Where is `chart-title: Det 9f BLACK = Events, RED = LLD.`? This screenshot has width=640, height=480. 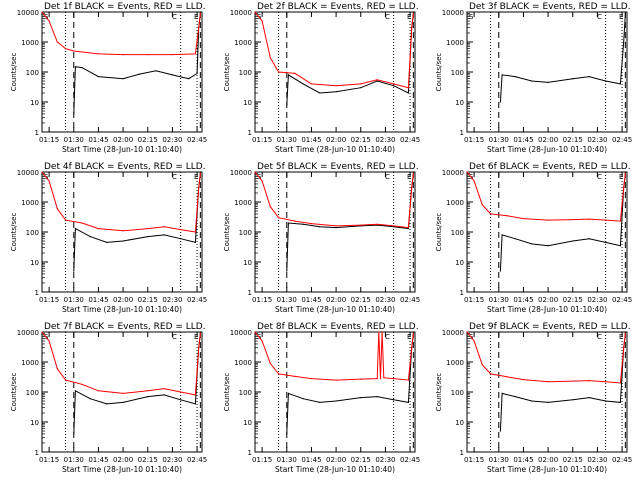
chart-title: Det 9f BLACK = Events, RED = LLD. is located at coordinates (550, 327).